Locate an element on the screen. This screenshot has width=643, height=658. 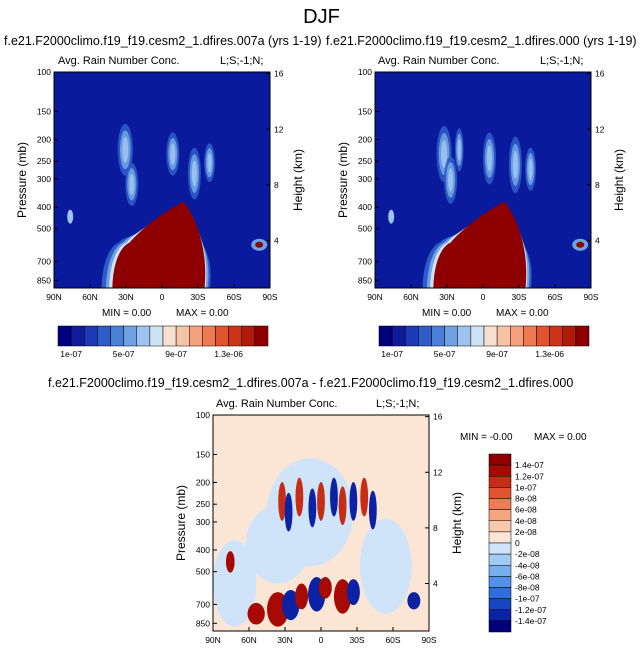
colorbar-label: -1.2e-07 is located at coordinates (531, 610).